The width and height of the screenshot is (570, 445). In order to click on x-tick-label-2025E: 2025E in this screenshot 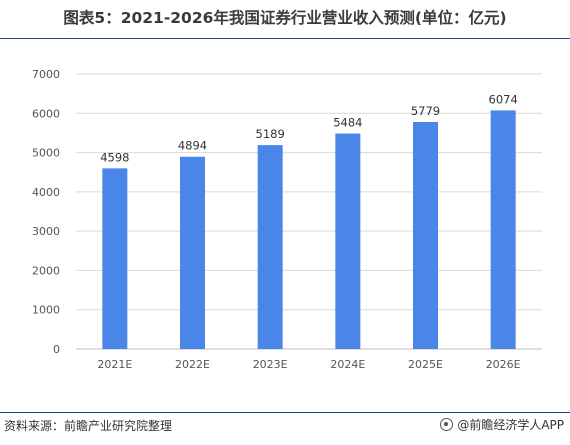, I will do `click(425, 364)`.